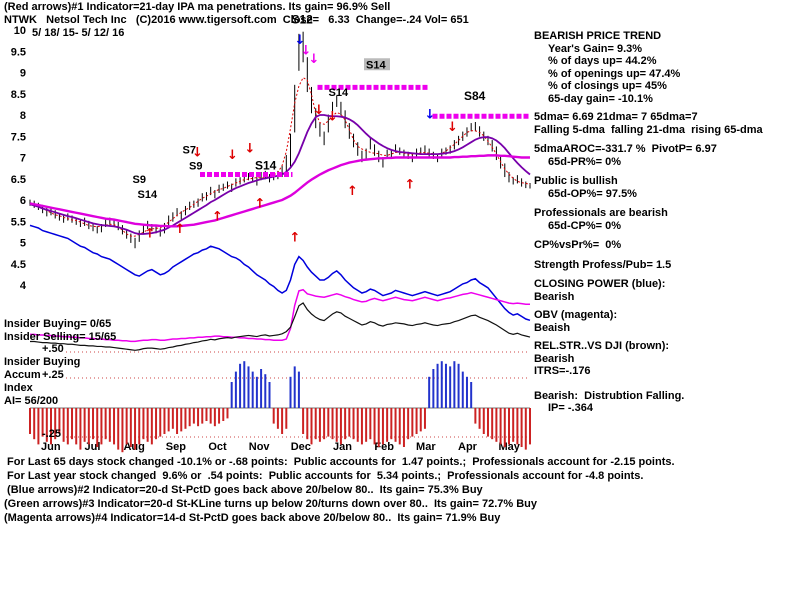 The width and height of the screenshot is (800, 600). What do you see at coordinates (279, 191) in the screenshot?
I see `65dma-line` at bounding box center [279, 191].